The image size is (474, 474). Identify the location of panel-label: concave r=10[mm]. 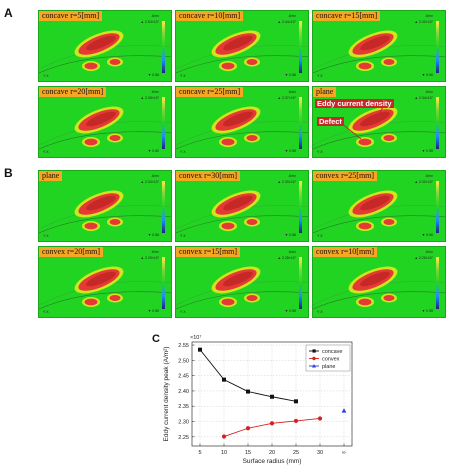
(210, 16).